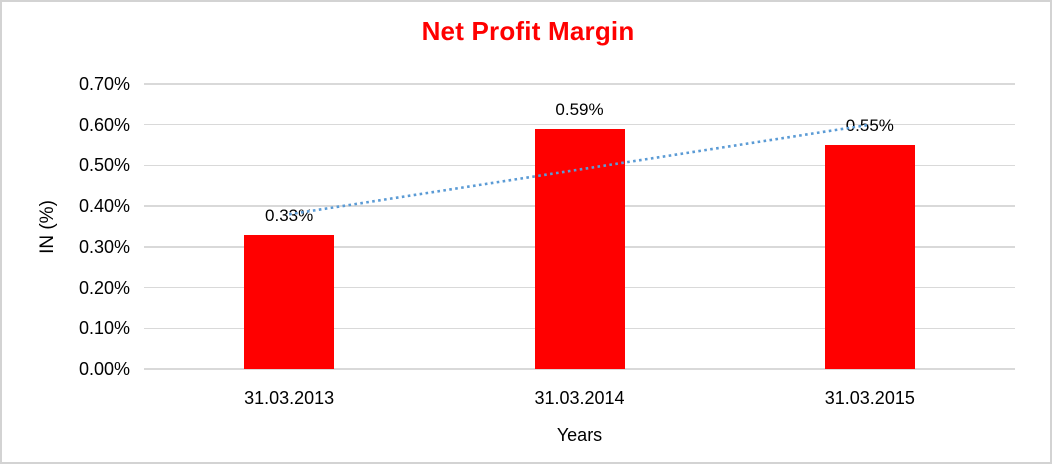 This screenshot has width=1052, height=464. I want to click on data-label: 0.55%, so click(869, 126).